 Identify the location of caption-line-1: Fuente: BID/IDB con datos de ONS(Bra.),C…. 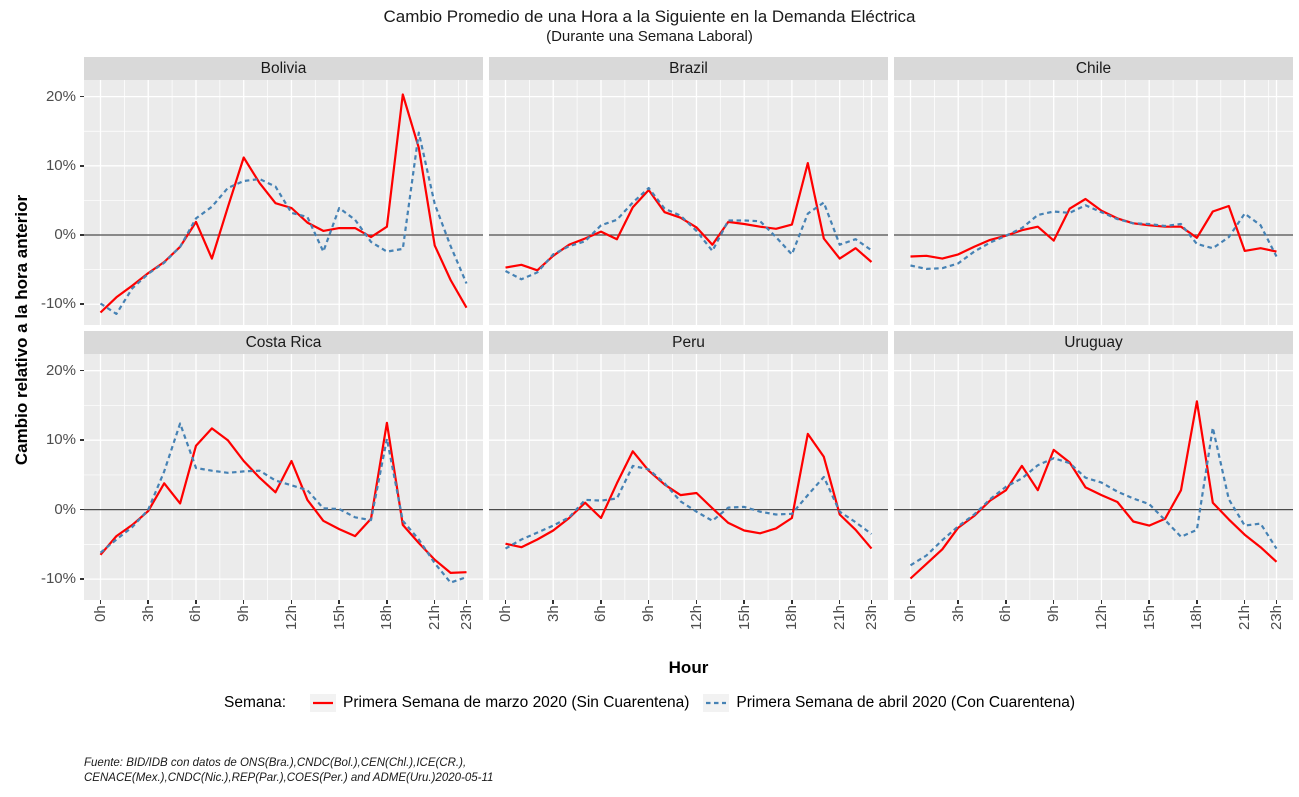
(275, 763).